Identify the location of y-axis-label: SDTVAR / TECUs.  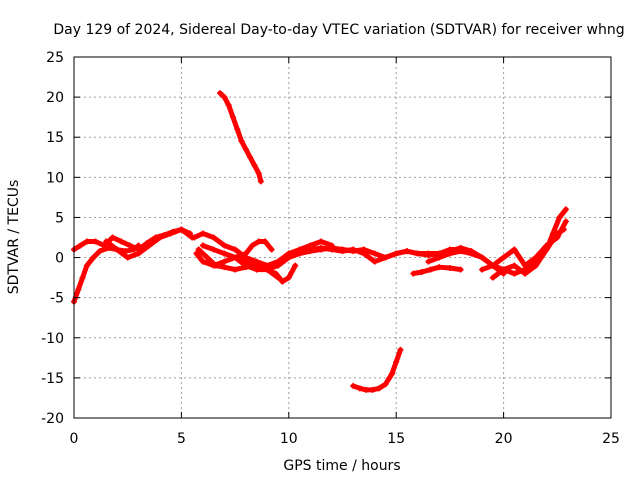
(14, 237).